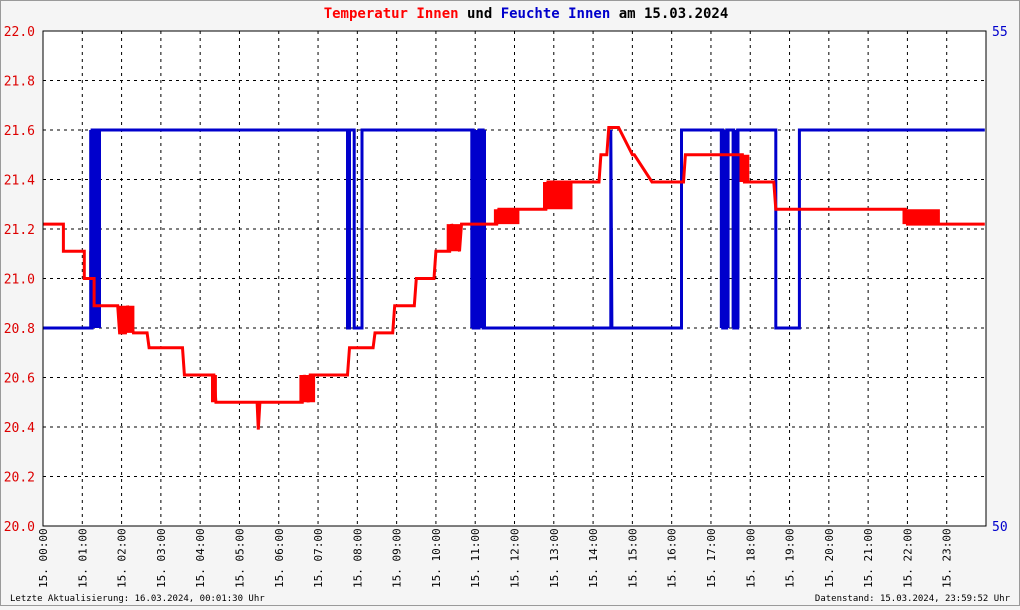  What do you see at coordinates (397, 558) in the screenshot?
I see `x-tick-label: 15. 09:00` at bounding box center [397, 558].